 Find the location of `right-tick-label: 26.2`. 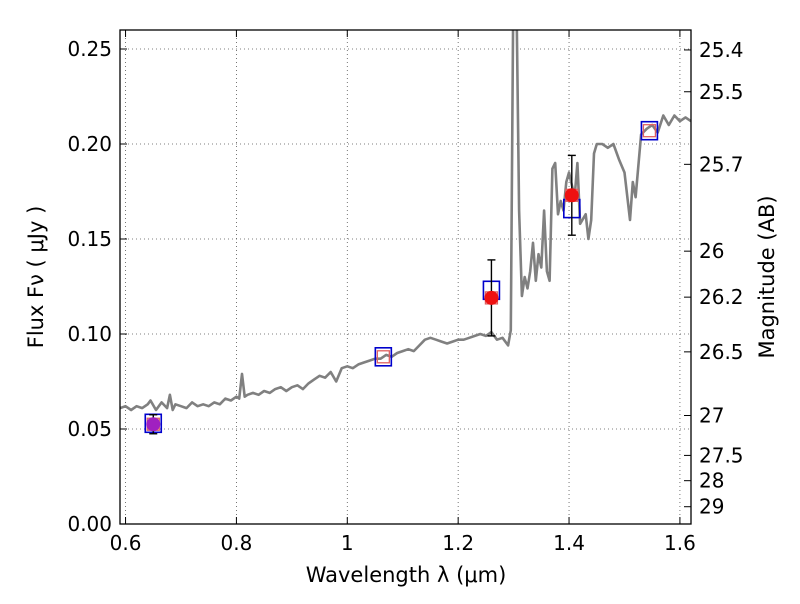

right-tick-label: 26.2 is located at coordinates (721, 297).